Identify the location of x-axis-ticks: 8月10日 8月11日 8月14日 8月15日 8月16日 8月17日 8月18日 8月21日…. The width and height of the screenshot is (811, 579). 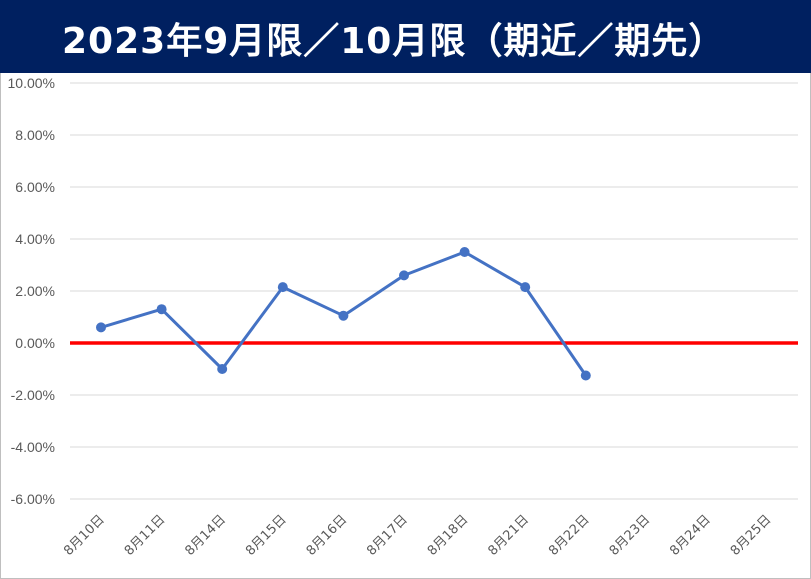
(417, 535).